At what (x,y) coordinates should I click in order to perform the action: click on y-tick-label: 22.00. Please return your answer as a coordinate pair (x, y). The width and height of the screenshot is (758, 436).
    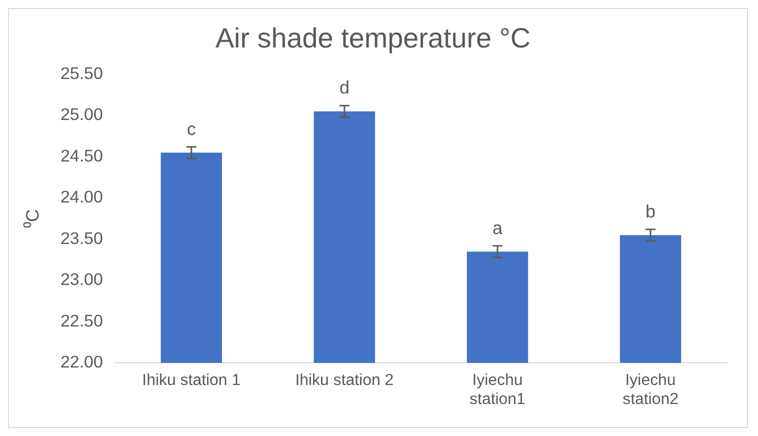
    Looking at the image, I should click on (81, 362).